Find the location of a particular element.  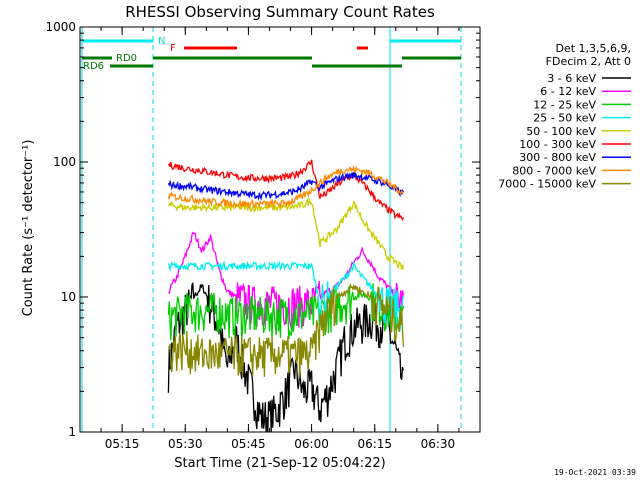

legend-entry-label: 800 - 7000 keV is located at coordinates (554, 170).